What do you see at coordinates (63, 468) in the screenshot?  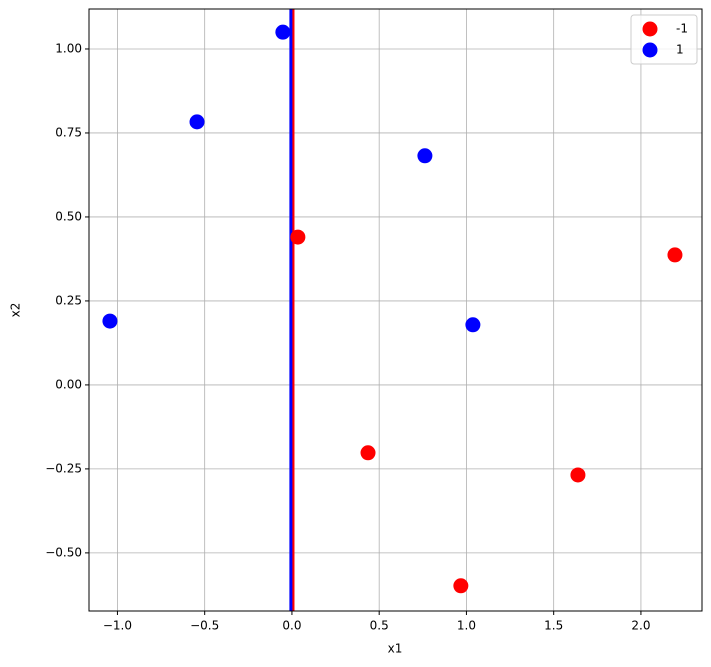 I see `y-tick-label: −0.25` at bounding box center [63, 468].